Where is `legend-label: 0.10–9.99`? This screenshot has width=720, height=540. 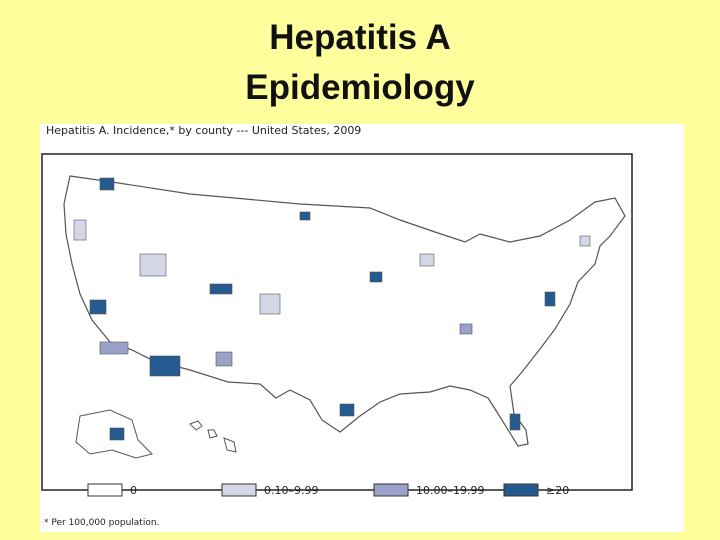 legend-label: 0.10–9.99 is located at coordinates (291, 490).